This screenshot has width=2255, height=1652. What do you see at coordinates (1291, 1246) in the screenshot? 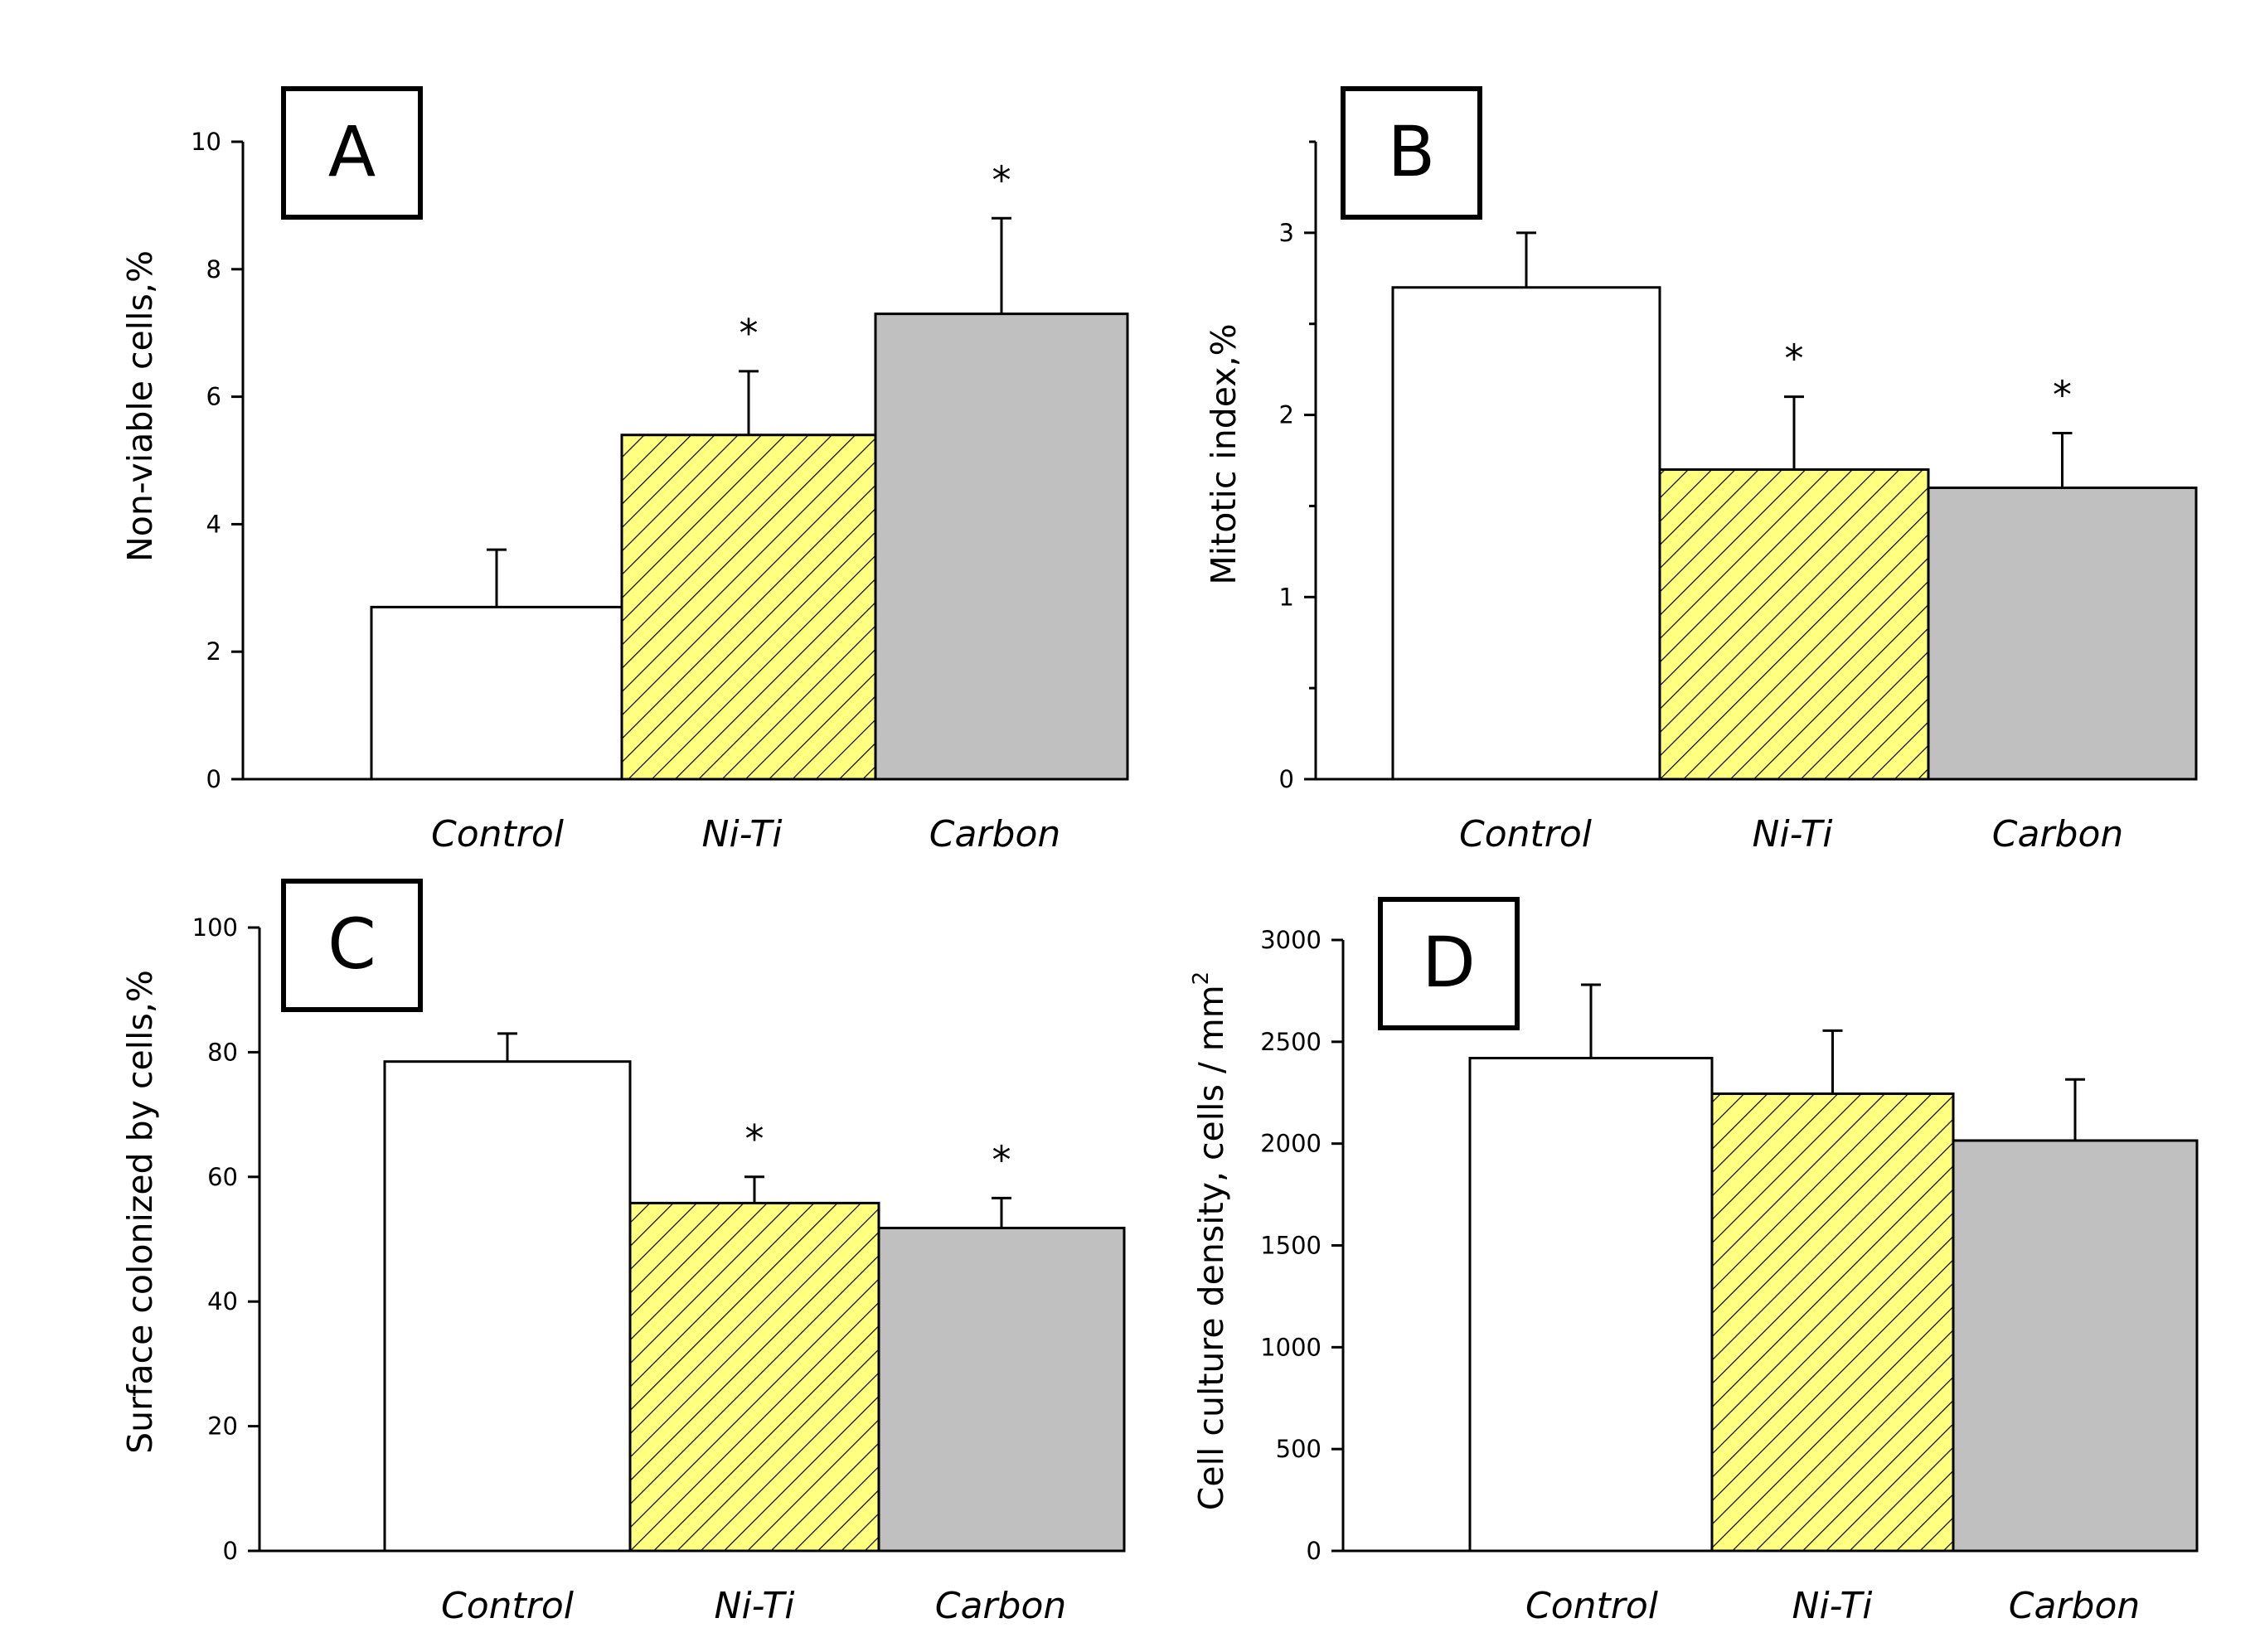
I see `y-tick-label: 1500` at bounding box center [1291, 1246].